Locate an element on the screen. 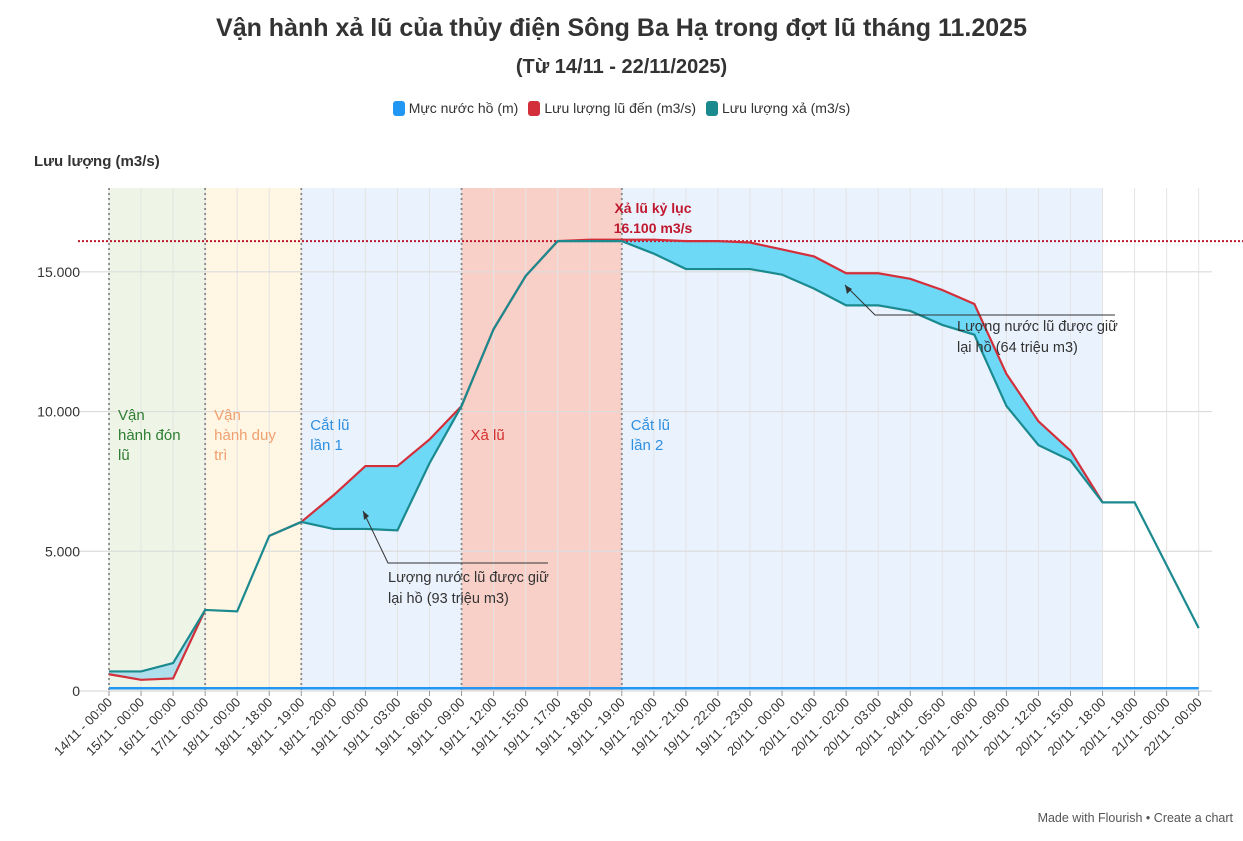  legend-label-discharge: Lưu lượng xả (m3/s) is located at coordinates (786, 108).